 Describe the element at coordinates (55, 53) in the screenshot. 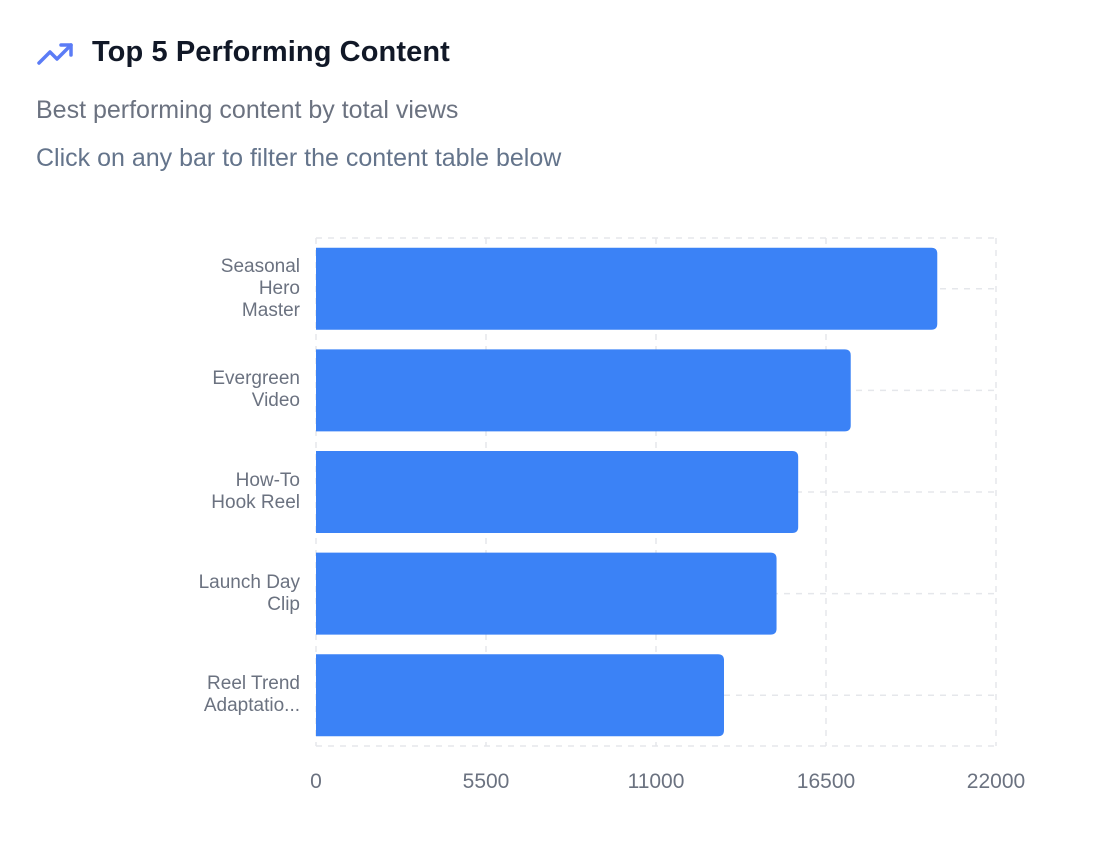

I see `trending-up-icon` at that location.